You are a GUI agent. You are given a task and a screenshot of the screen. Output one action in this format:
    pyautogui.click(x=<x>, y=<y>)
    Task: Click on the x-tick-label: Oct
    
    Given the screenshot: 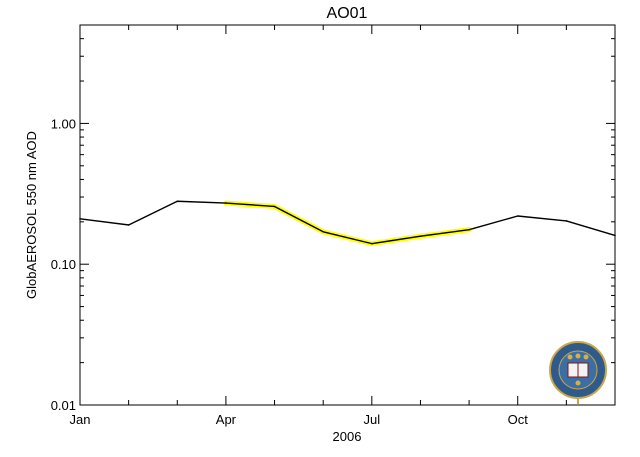 What is the action you would take?
    pyautogui.click(x=518, y=419)
    